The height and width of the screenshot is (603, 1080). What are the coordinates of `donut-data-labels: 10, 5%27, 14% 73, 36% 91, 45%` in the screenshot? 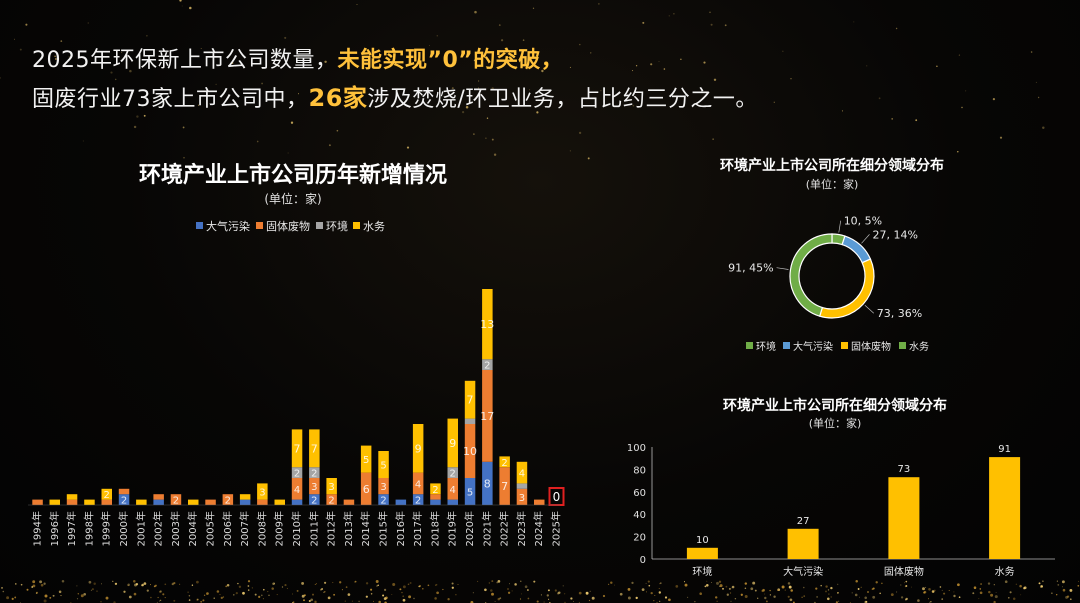 It's located at (825, 268).